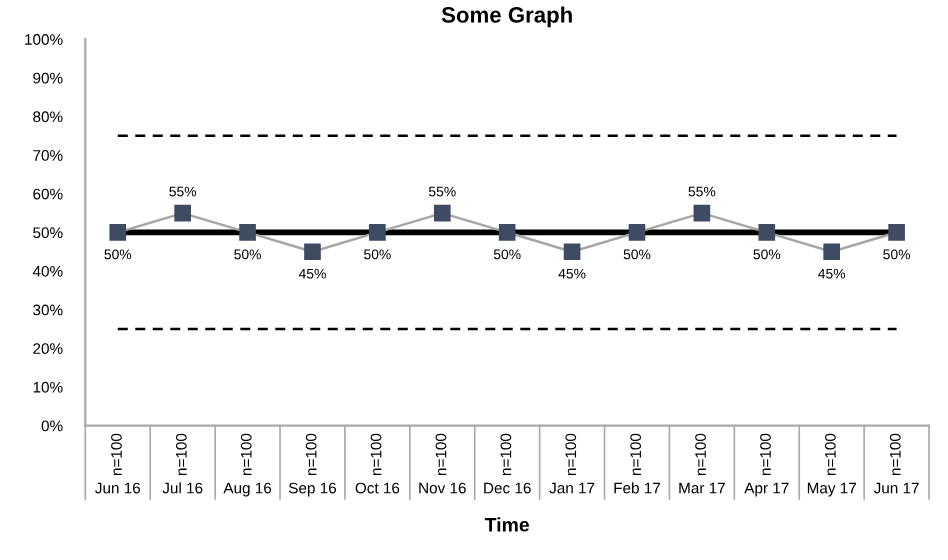 Image resolution: width=948 pixels, height=560 pixels. Describe the element at coordinates (507, 524) in the screenshot. I see `x-axis-title: Time` at that location.